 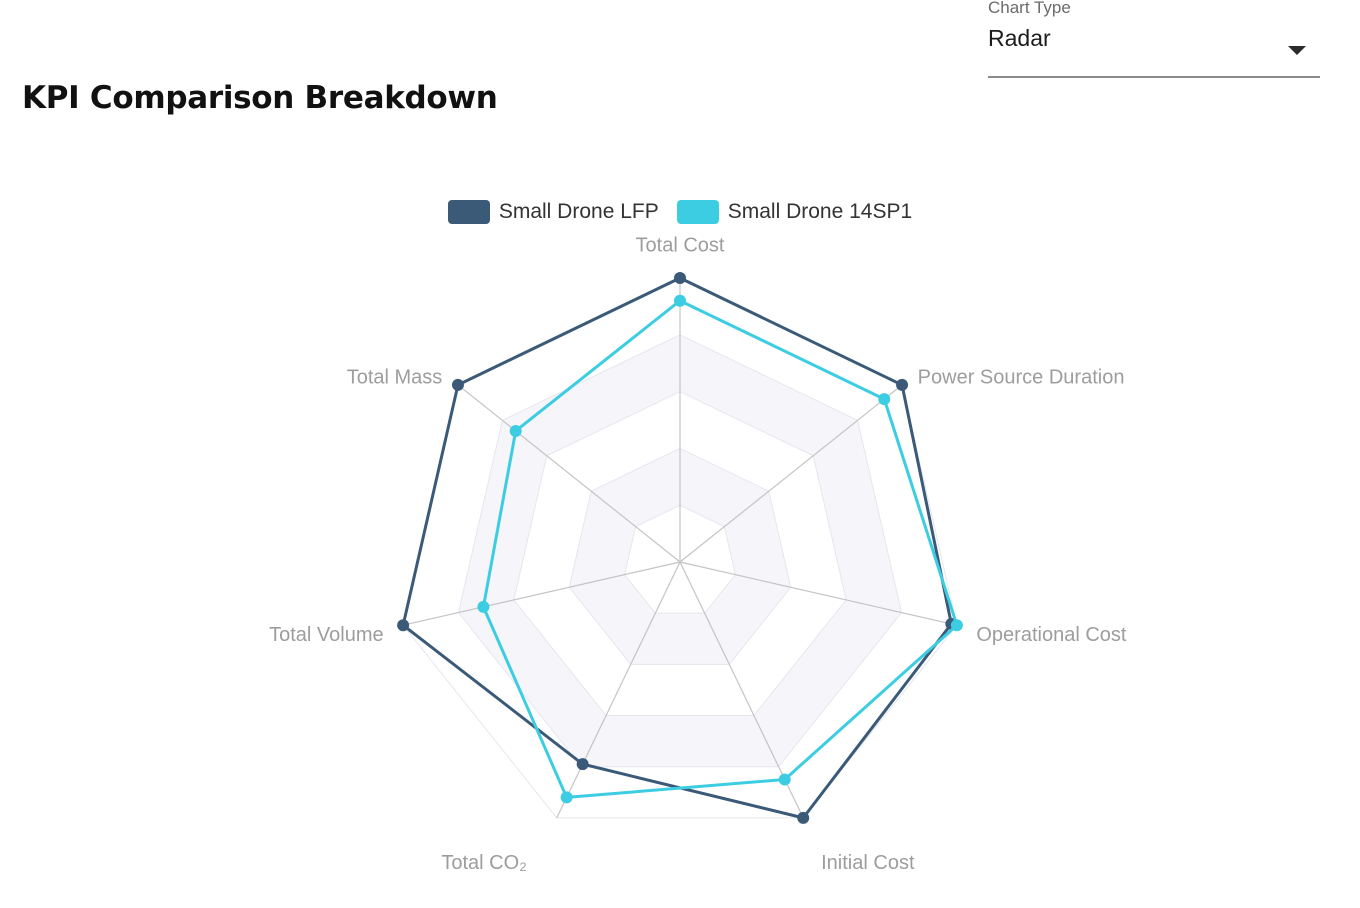 What do you see at coordinates (1154, 77) in the screenshot?
I see `select-underline` at bounding box center [1154, 77].